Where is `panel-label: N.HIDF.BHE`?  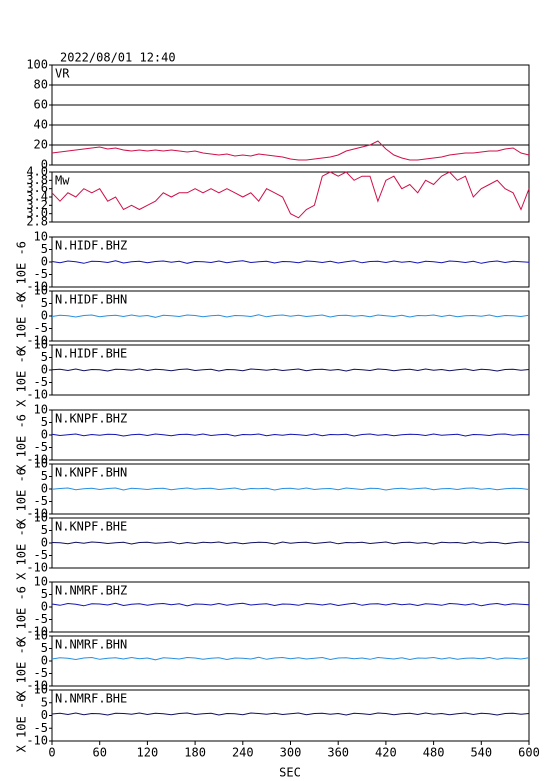
panel-label: N.HIDF.BHE is located at coordinates (91, 354).